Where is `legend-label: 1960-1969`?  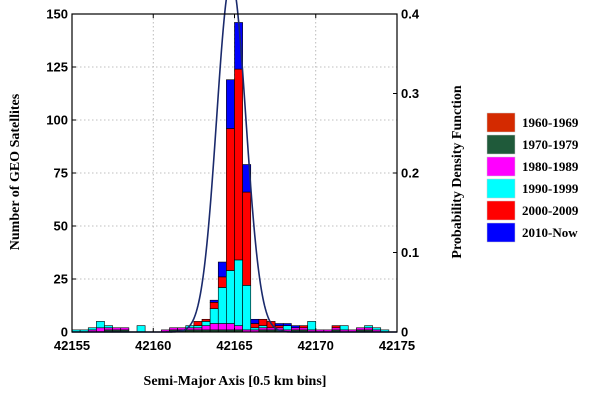 legend-label: 1960-1969 is located at coordinates (550, 122).